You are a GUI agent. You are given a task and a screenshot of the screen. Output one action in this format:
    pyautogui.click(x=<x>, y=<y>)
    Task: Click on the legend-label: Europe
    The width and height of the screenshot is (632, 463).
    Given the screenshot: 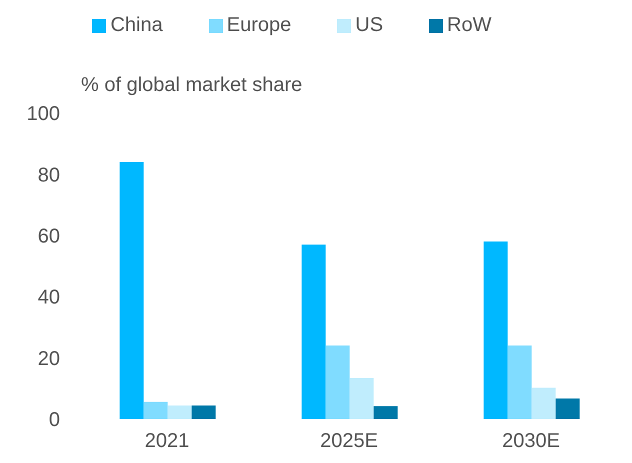 What is the action you would take?
    pyautogui.click(x=259, y=25)
    